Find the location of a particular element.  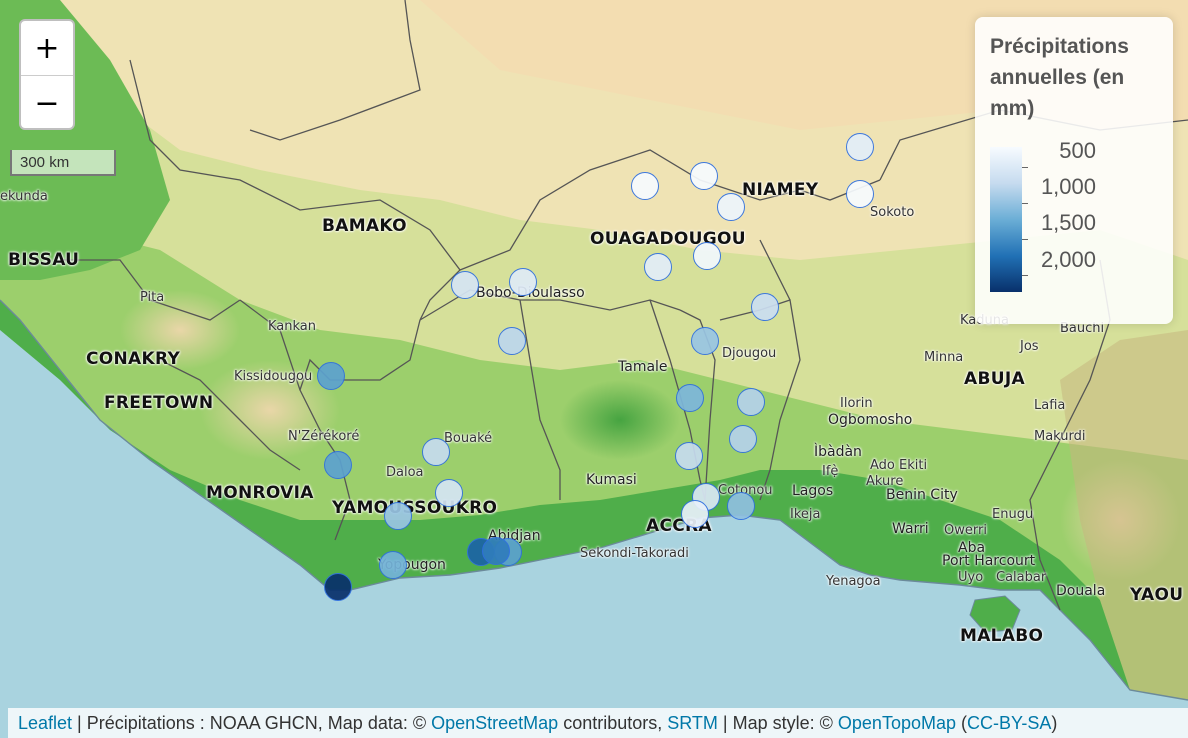

place-uyo: Uyo is located at coordinates (971, 577).